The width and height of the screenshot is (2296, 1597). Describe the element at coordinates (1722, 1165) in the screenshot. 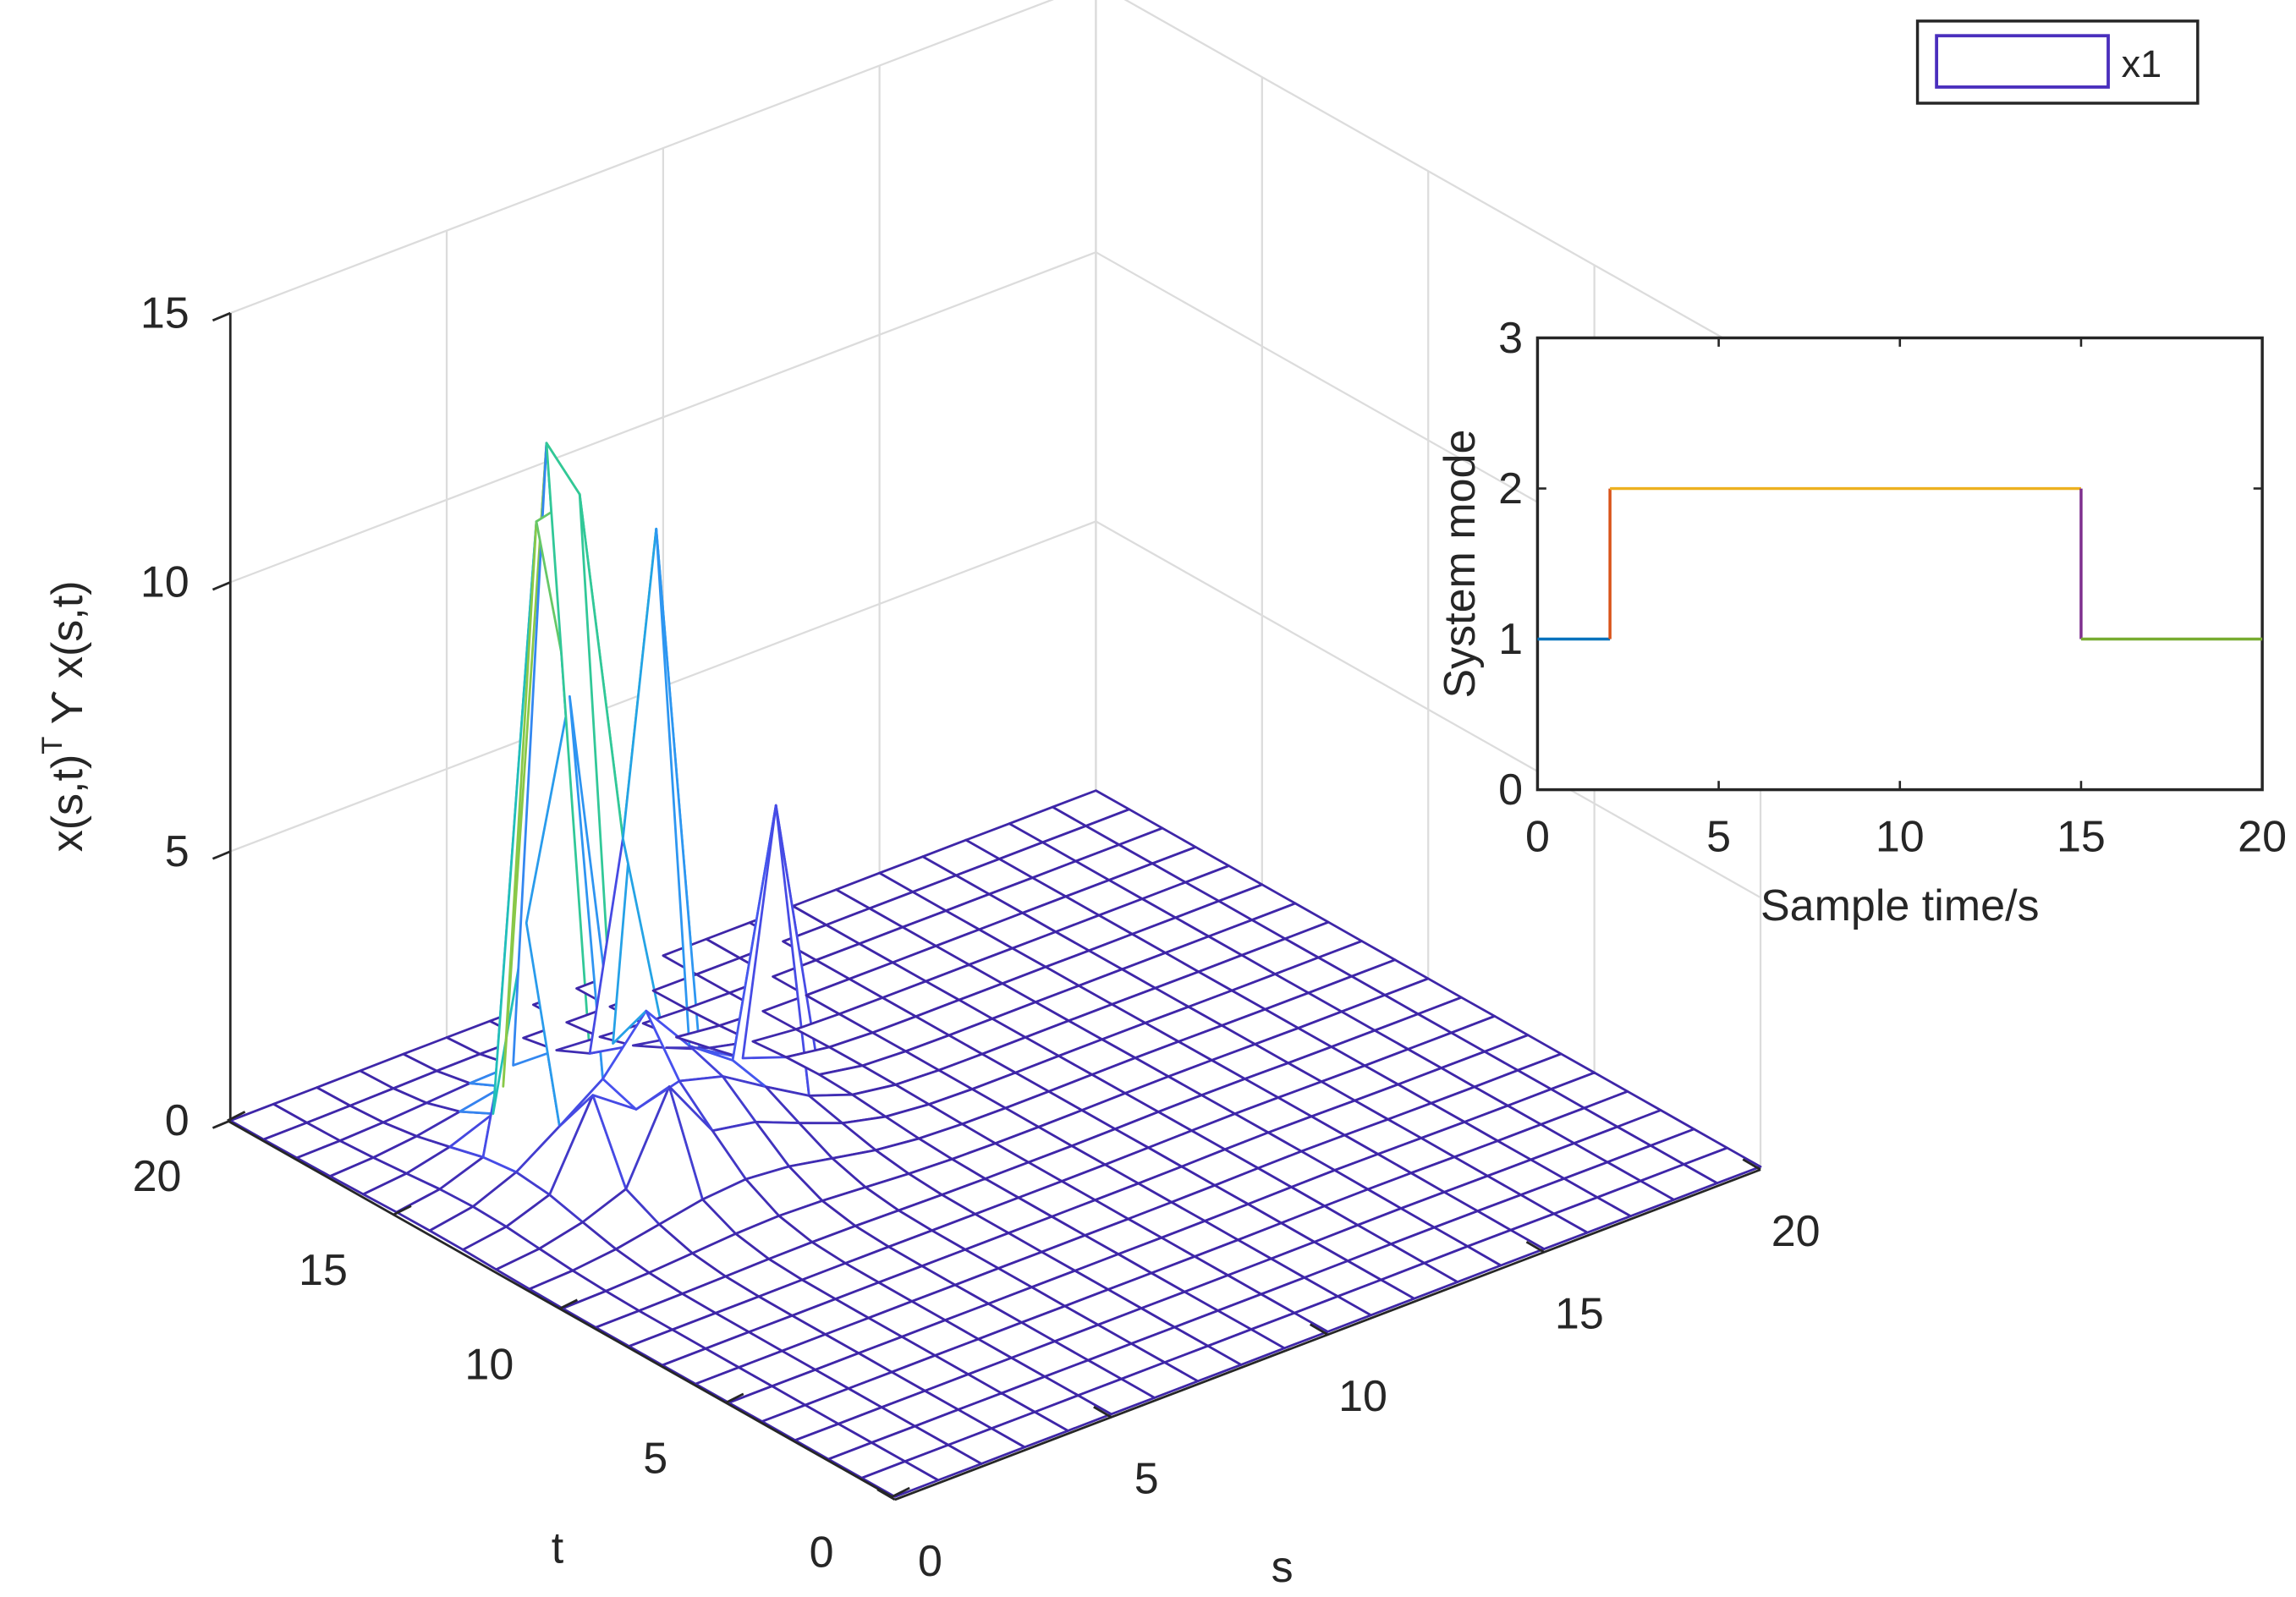

I see `surface-cell` at that location.